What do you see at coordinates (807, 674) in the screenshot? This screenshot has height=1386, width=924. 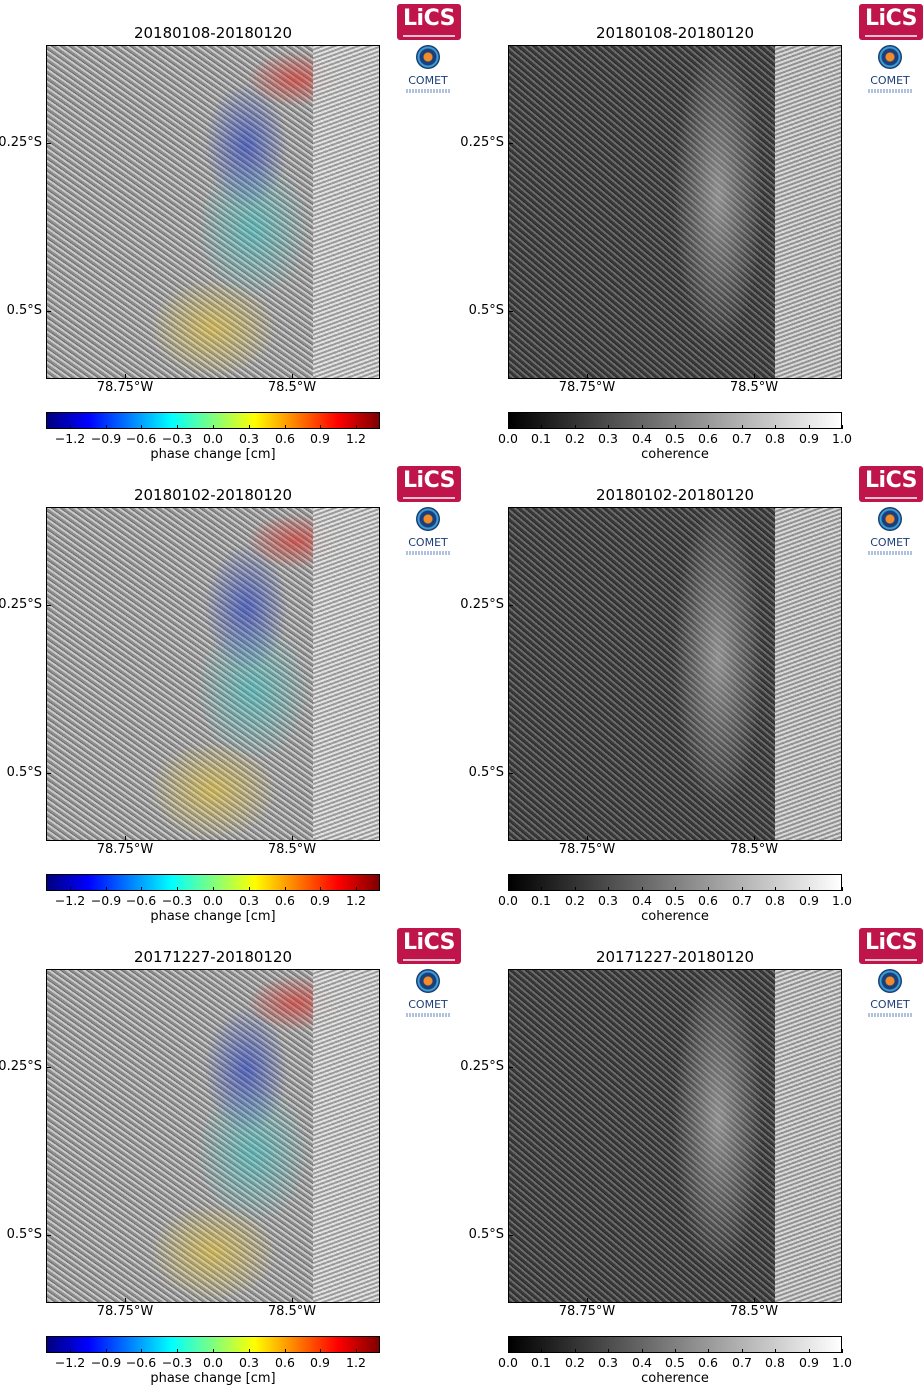 I see `hillshade-region` at bounding box center [807, 674].